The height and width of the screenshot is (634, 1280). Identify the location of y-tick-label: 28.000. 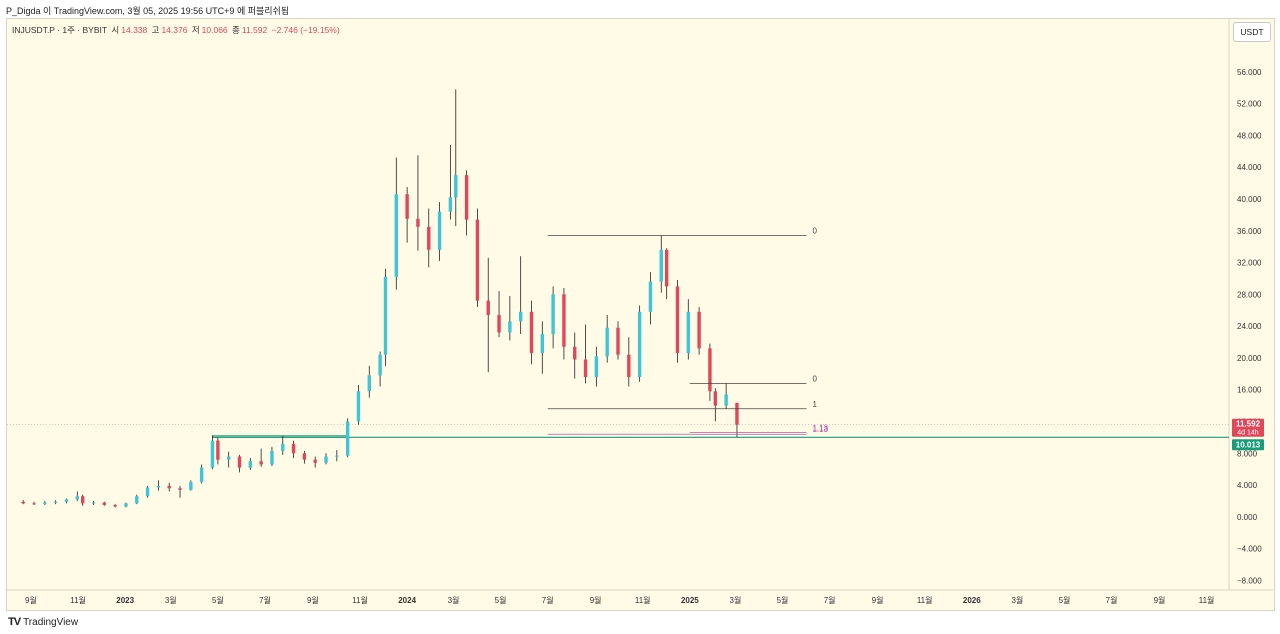
(1249, 294).